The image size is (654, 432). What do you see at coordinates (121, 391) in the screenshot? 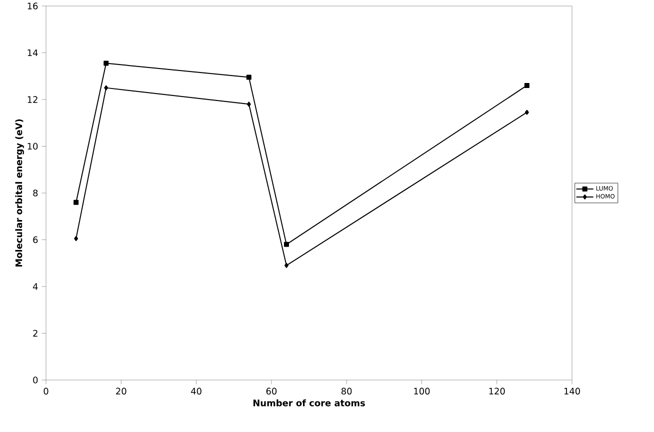
I see `x-tick-label: 20` at bounding box center [121, 391].